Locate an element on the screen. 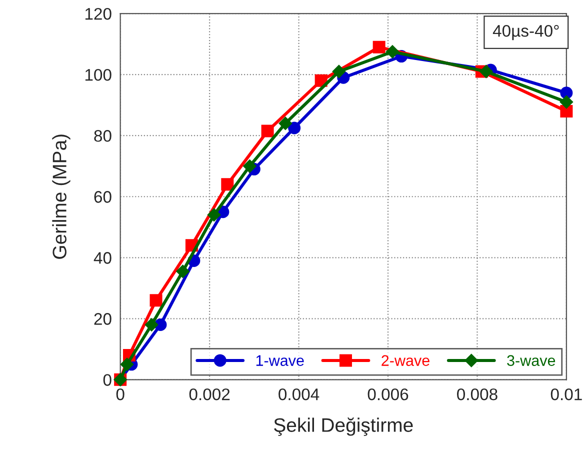 The width and height of the screenshot is (587, 452). legend-label: 1-wave is located at coordinates (280, 360).